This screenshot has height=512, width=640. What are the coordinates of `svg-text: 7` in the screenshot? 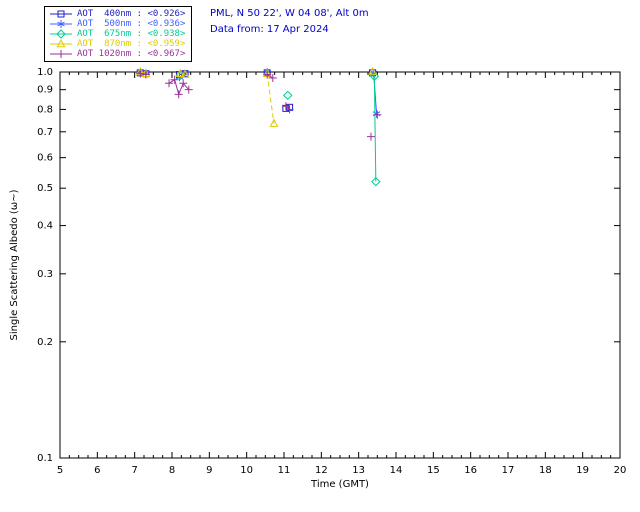 It's located at (134, 470).